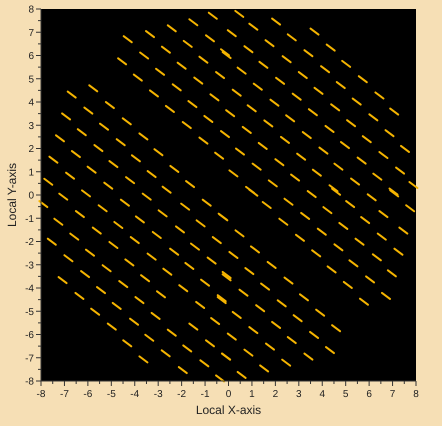 The width and height of the screenshot is (442, 426). I want to click on y-tick-label: 4, so click(31, 103).